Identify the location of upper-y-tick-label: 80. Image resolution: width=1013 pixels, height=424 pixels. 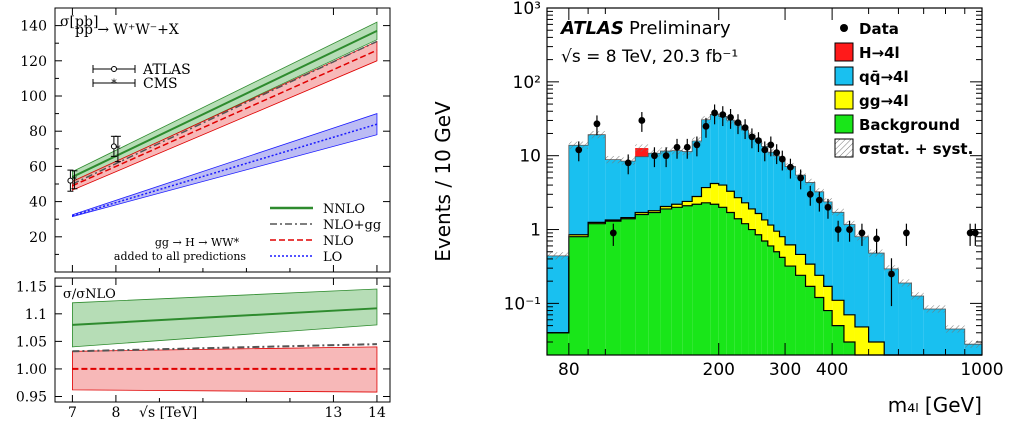
(38, 132).